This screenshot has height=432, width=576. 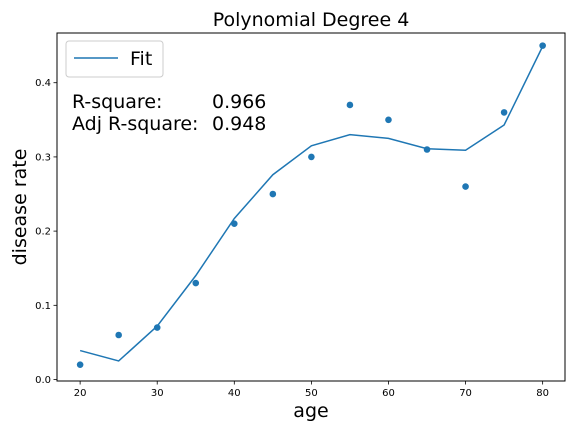 I want to click on y-axis-ticks: 0.0 0.1 0.2 0.3 0.4, so click(x=46, y=232).